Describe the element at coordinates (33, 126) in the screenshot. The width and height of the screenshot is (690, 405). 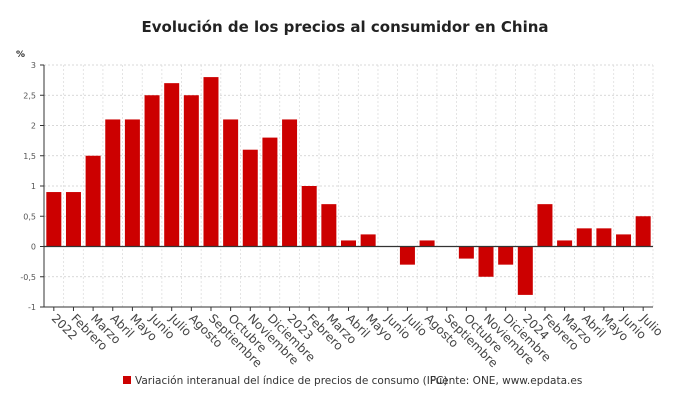
I see `y-tick-label: 2` at that location.